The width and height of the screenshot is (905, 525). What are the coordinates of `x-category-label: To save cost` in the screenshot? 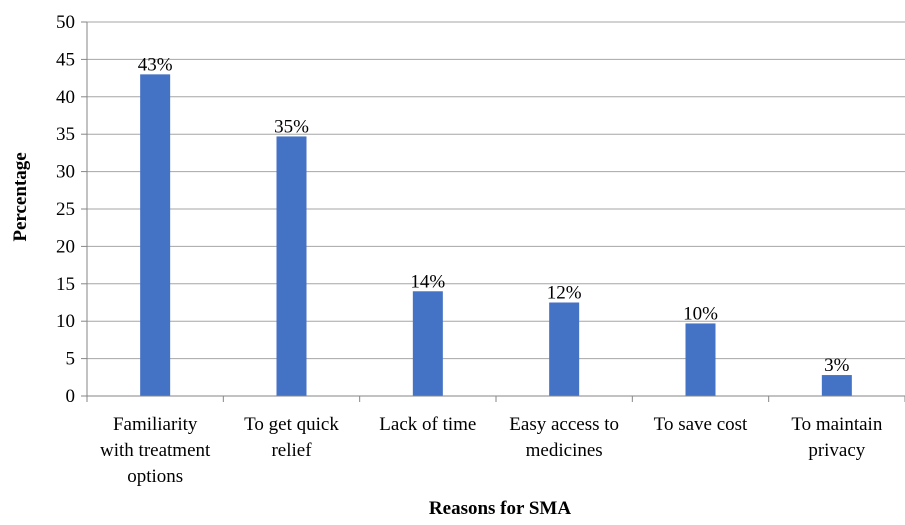 It's located at (701, 424).